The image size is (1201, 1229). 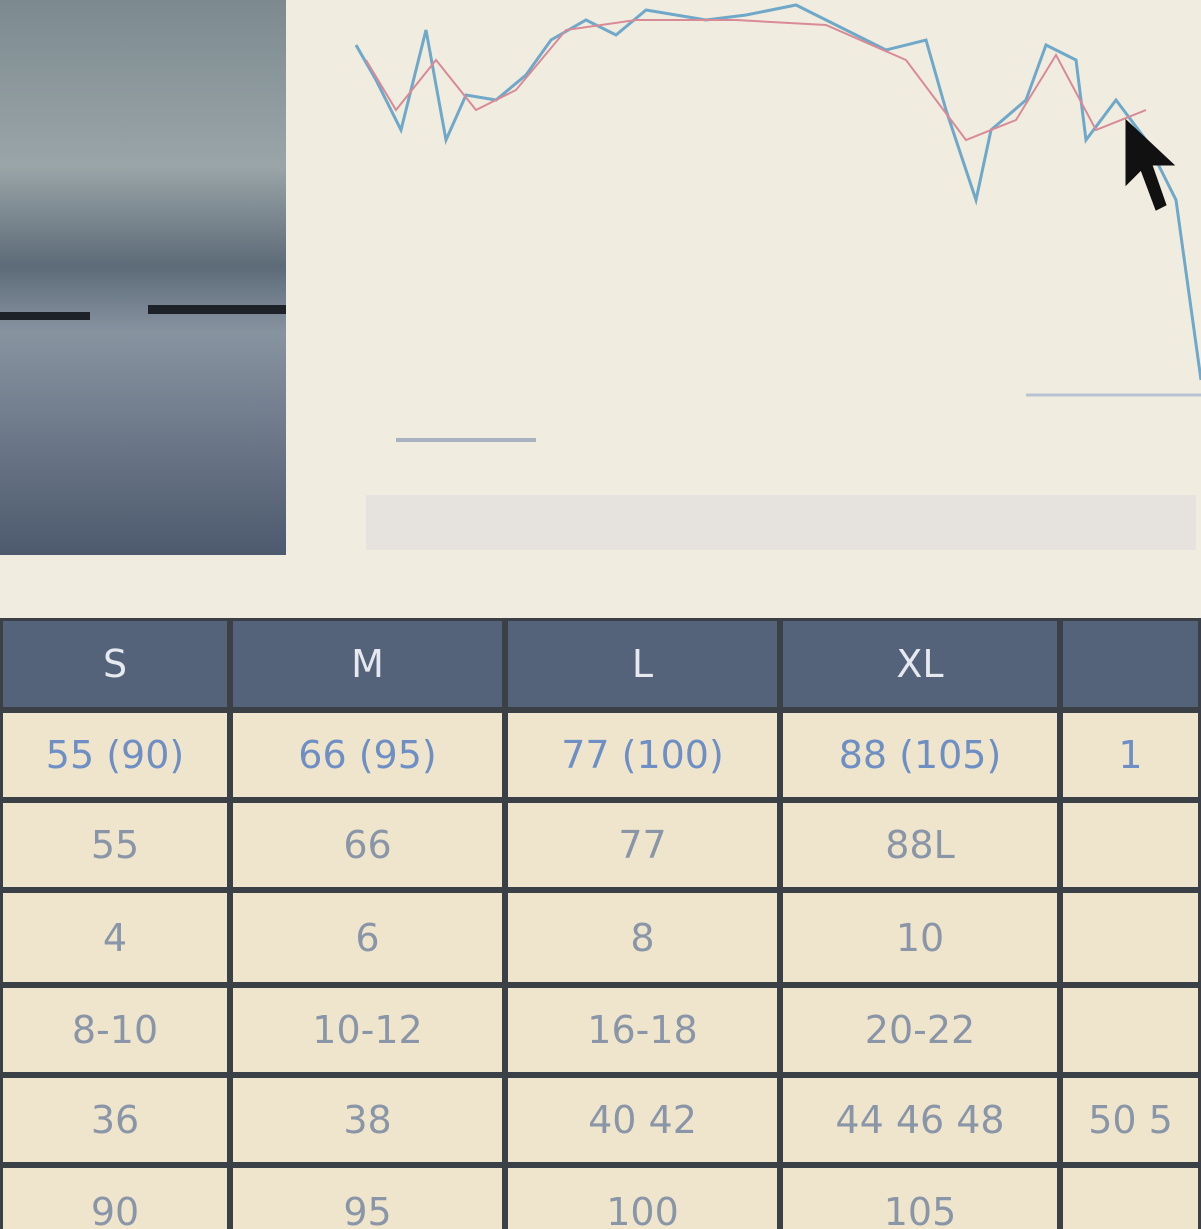 I want to click on header-cell: S, so click(x=115, y=664).